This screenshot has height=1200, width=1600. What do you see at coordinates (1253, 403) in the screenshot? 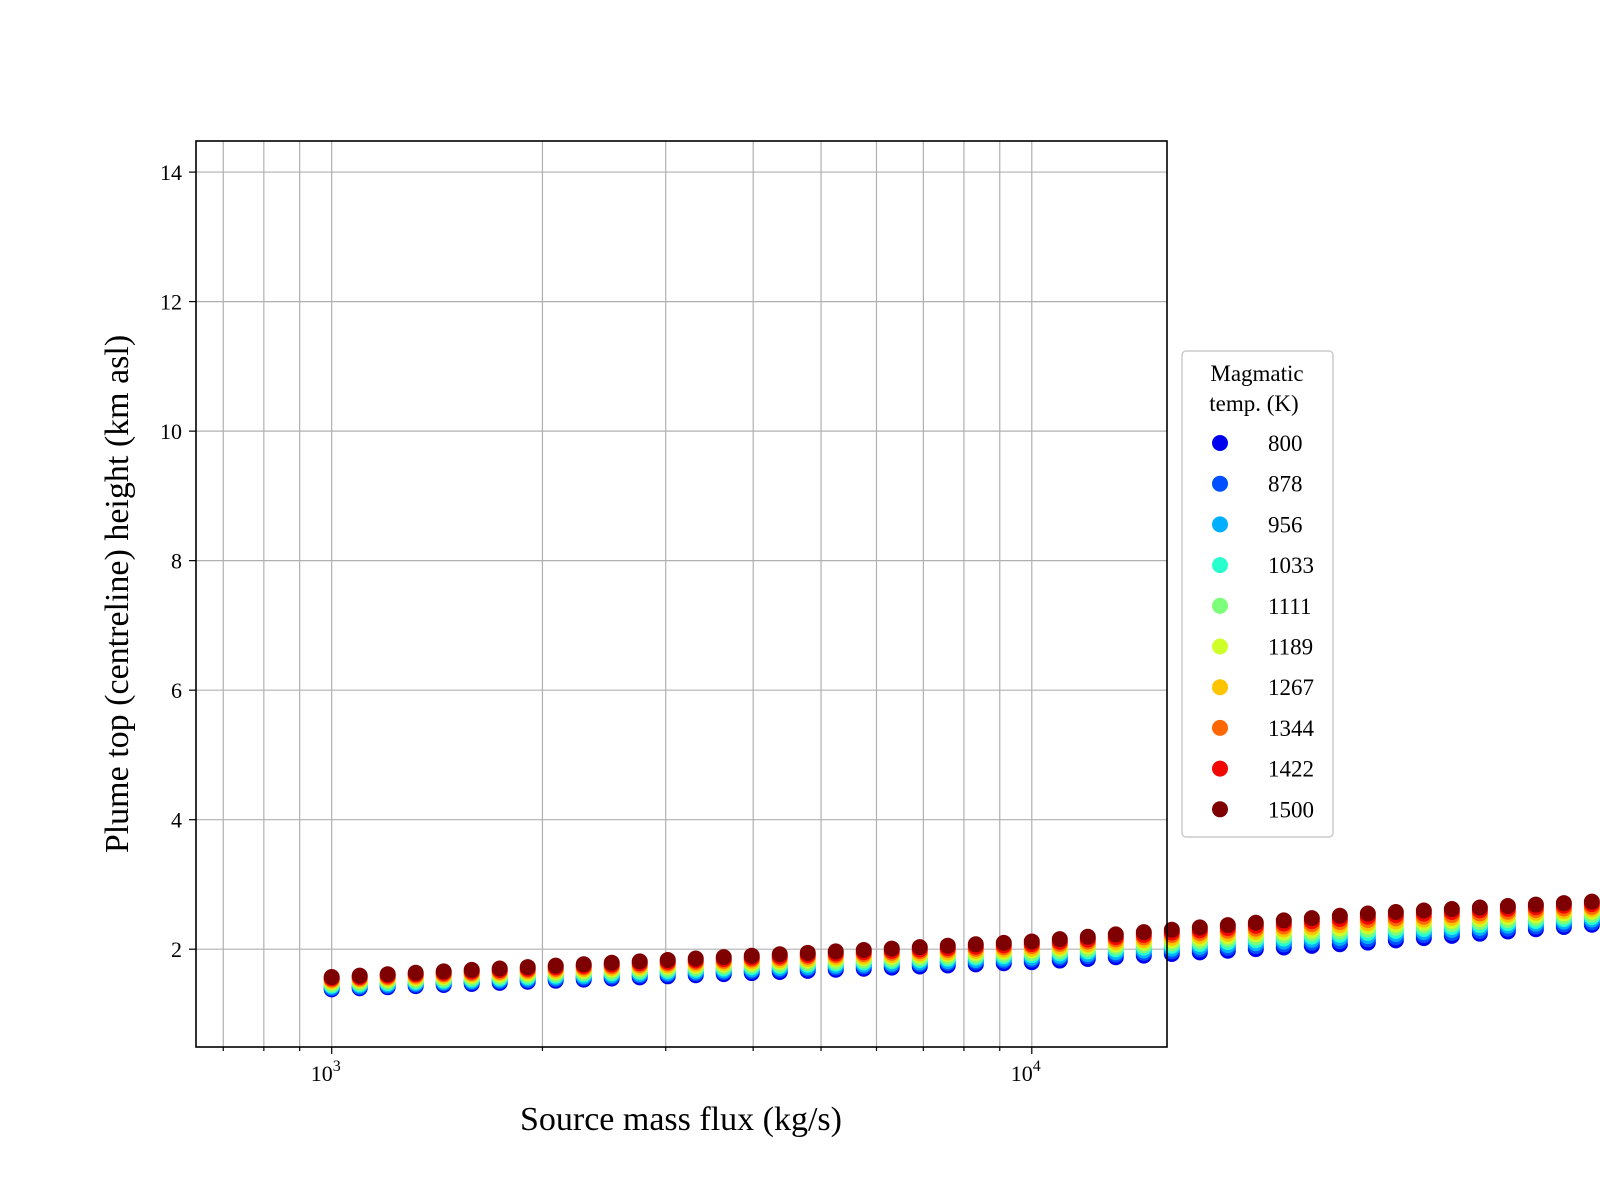
I see `legend-title-line2: temp. (K)` at bounding box center [1253, 403].